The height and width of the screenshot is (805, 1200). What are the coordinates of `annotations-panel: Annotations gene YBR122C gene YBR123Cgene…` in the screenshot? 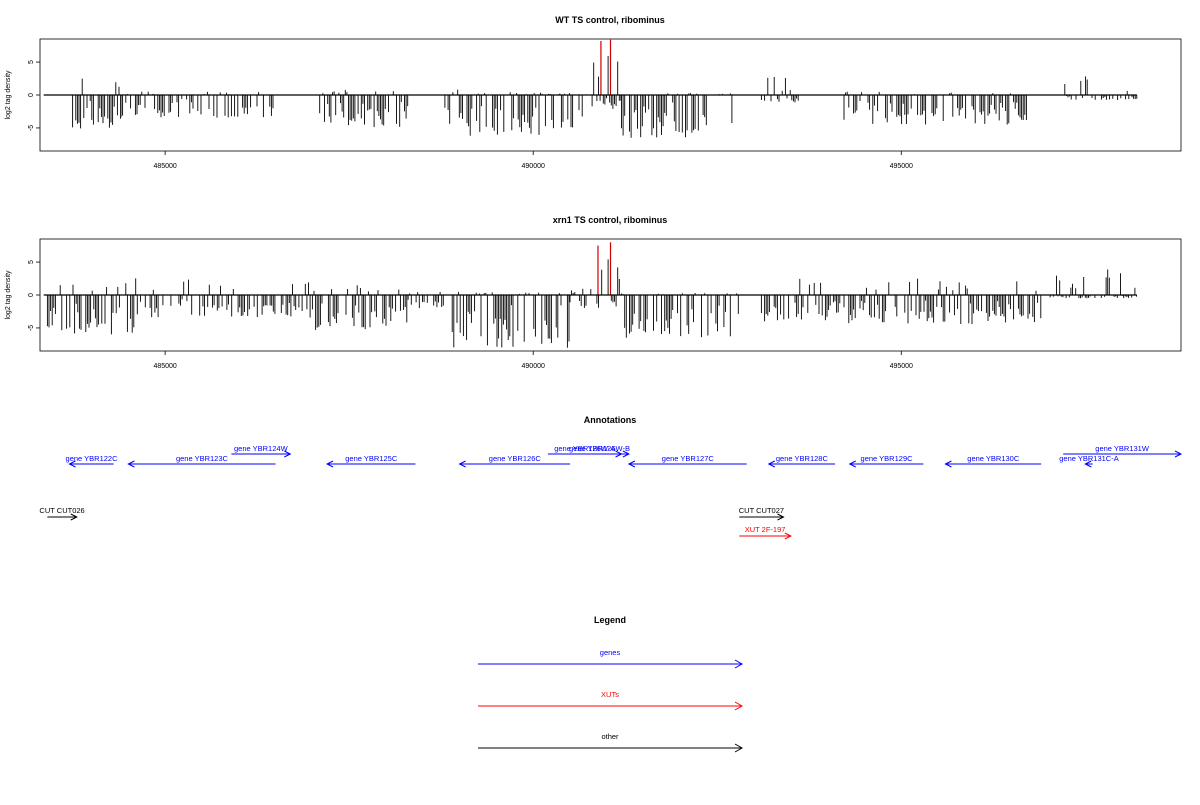 It's located at (611, 477).